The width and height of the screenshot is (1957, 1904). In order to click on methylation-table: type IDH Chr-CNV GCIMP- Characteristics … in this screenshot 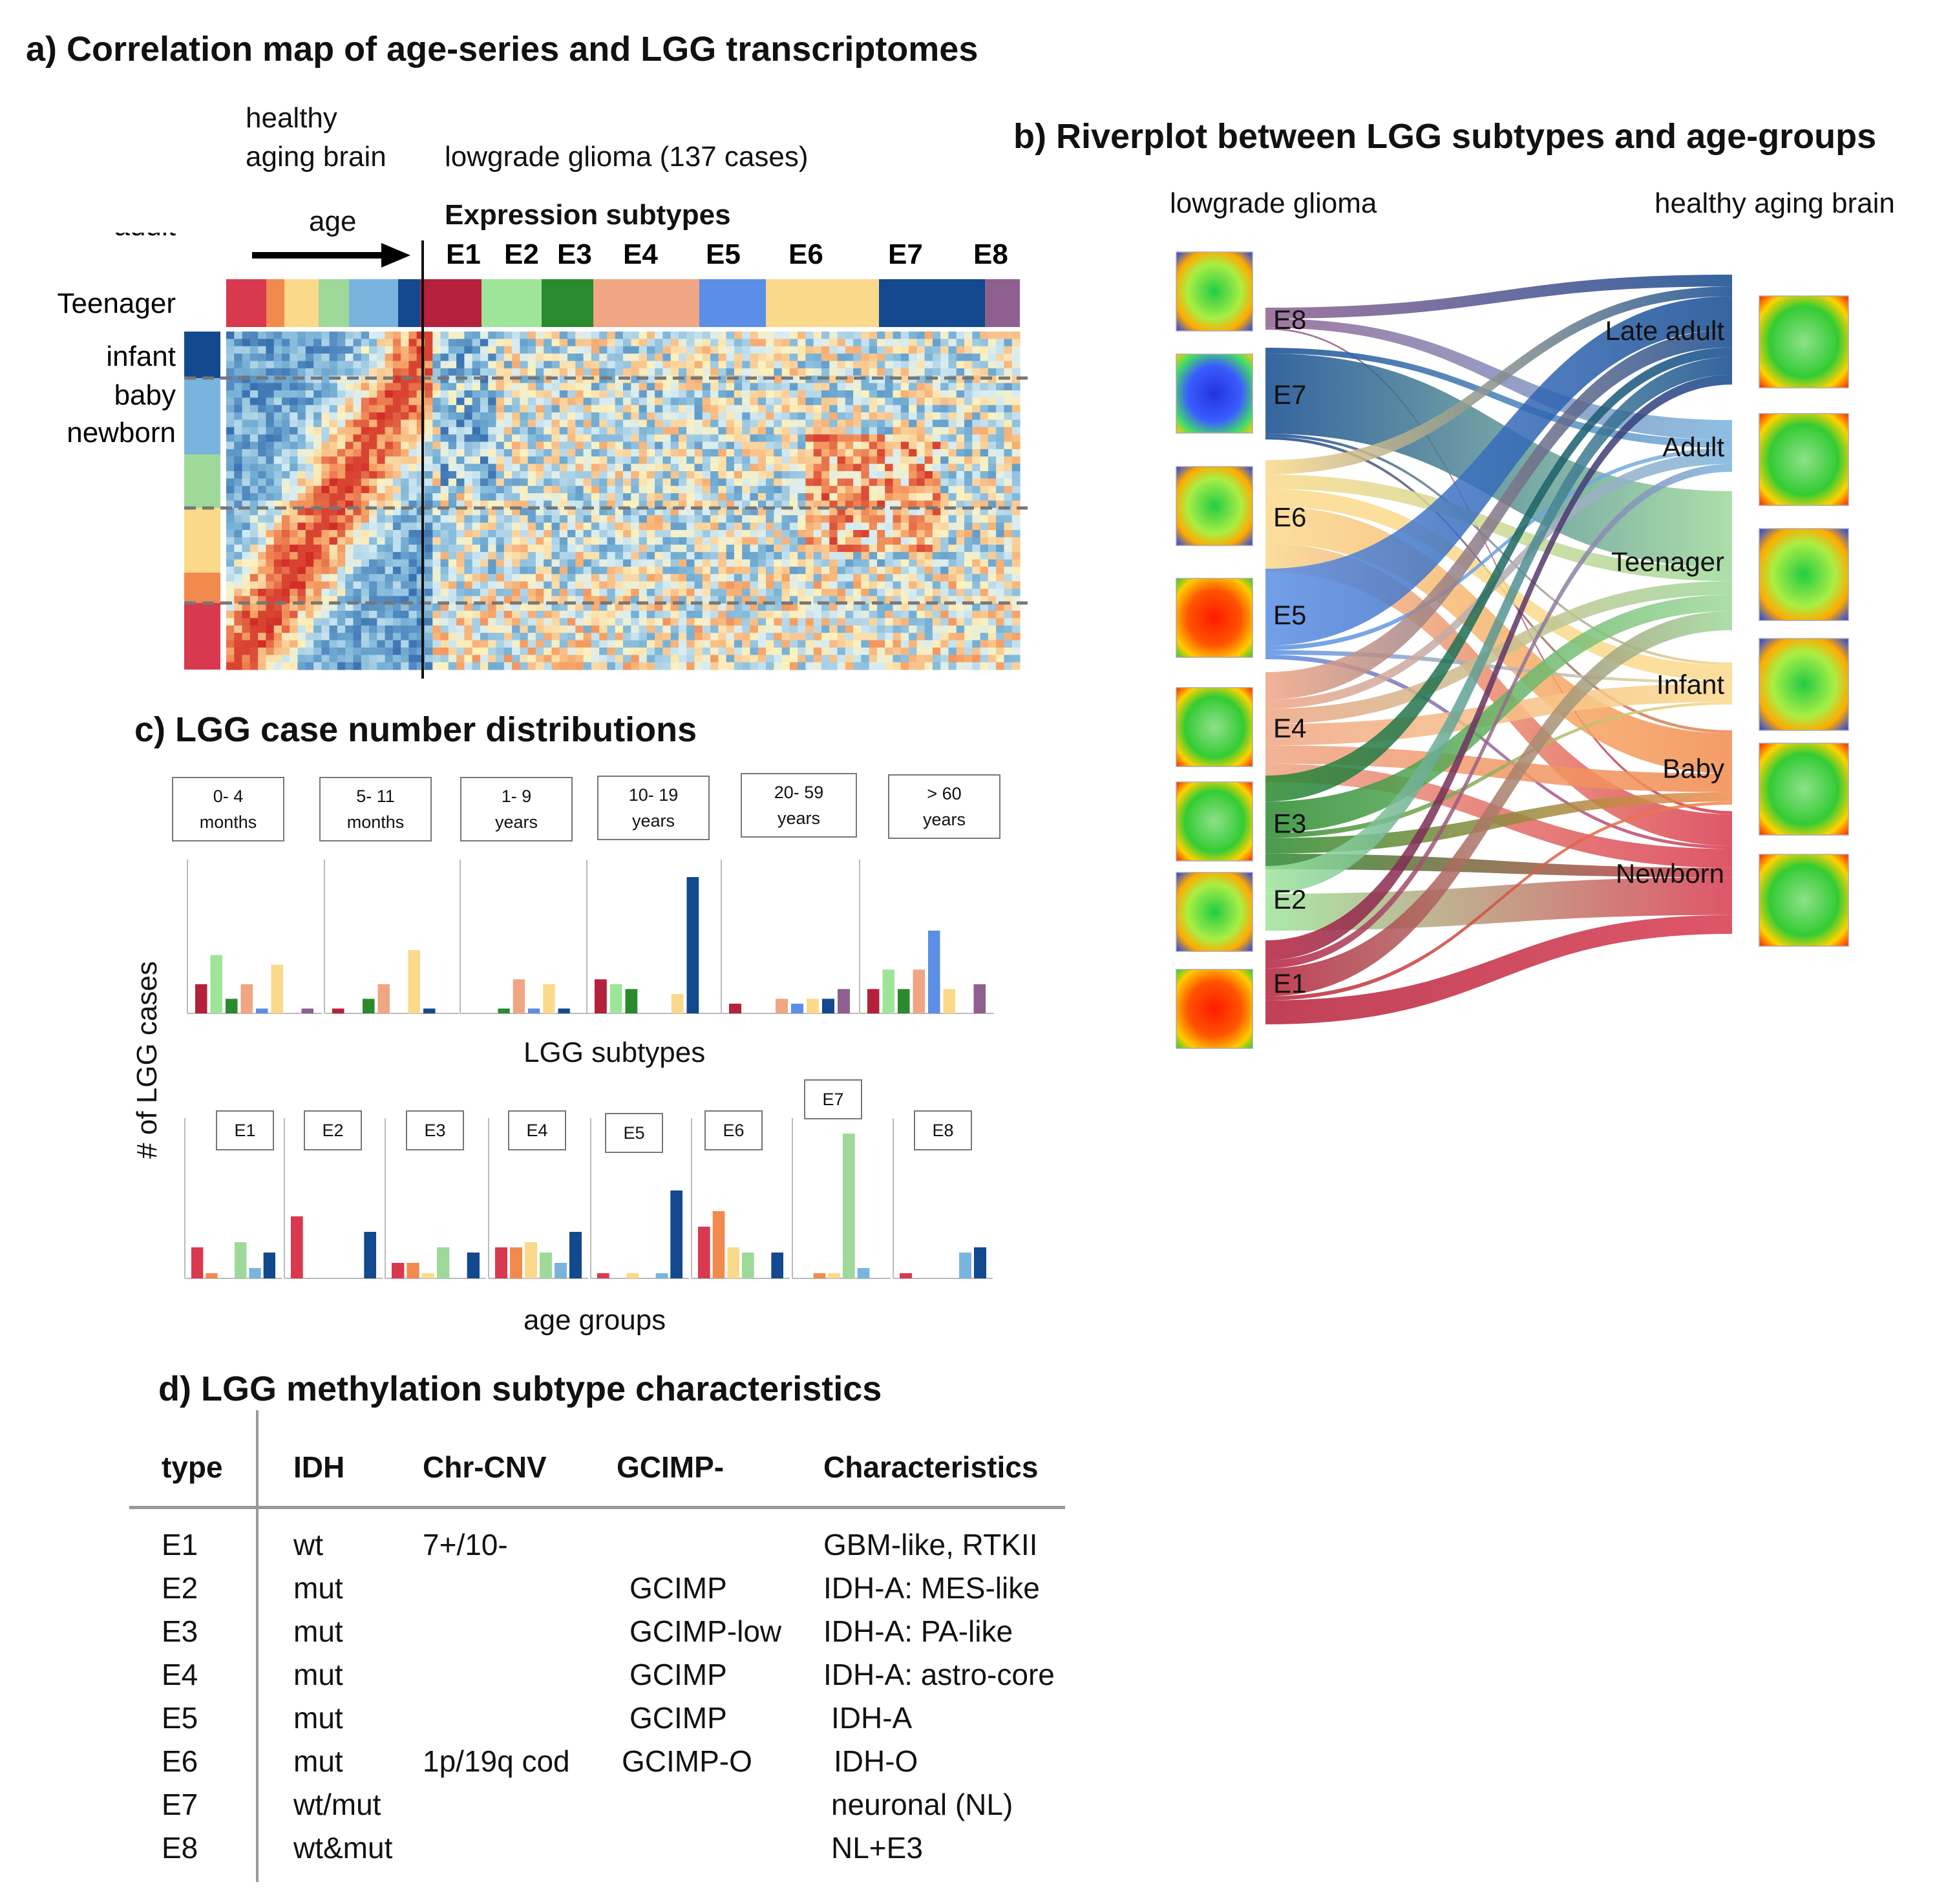, I will do `click(628, 1652)`.